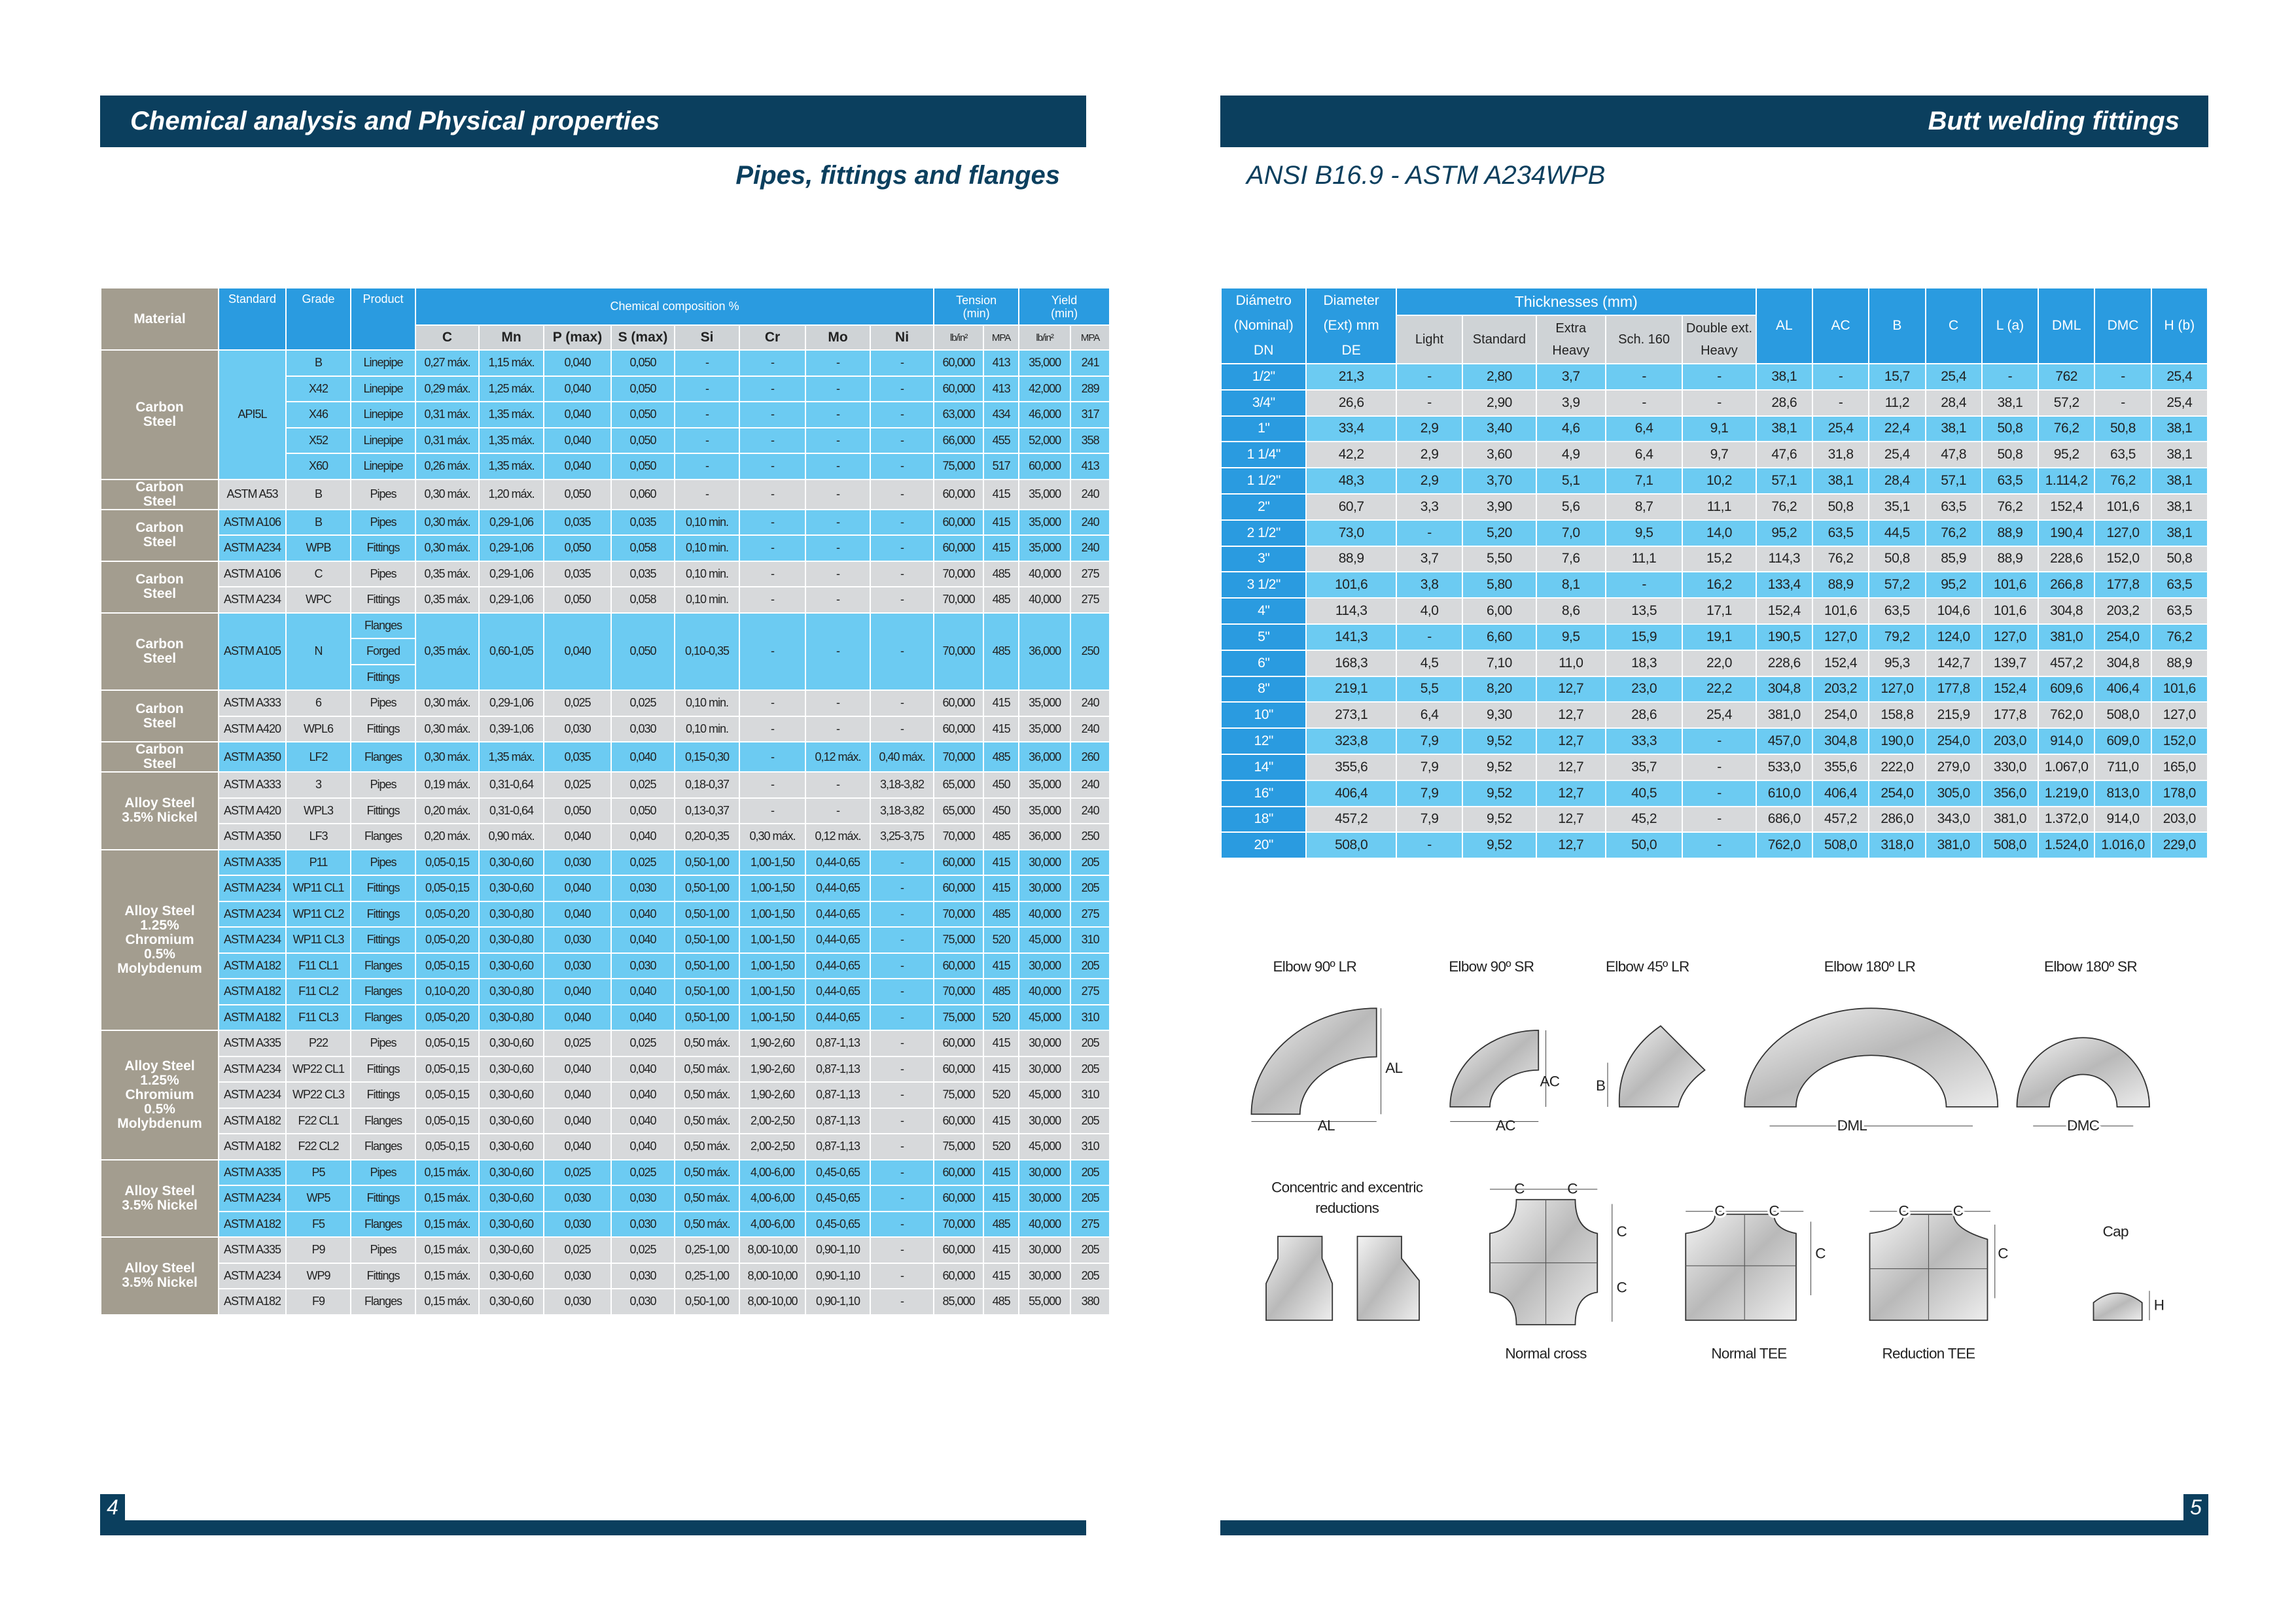 The width and height of the screenshot is (2296, 1623). I want to click on table-cell: WPL3, so click(319, 810).